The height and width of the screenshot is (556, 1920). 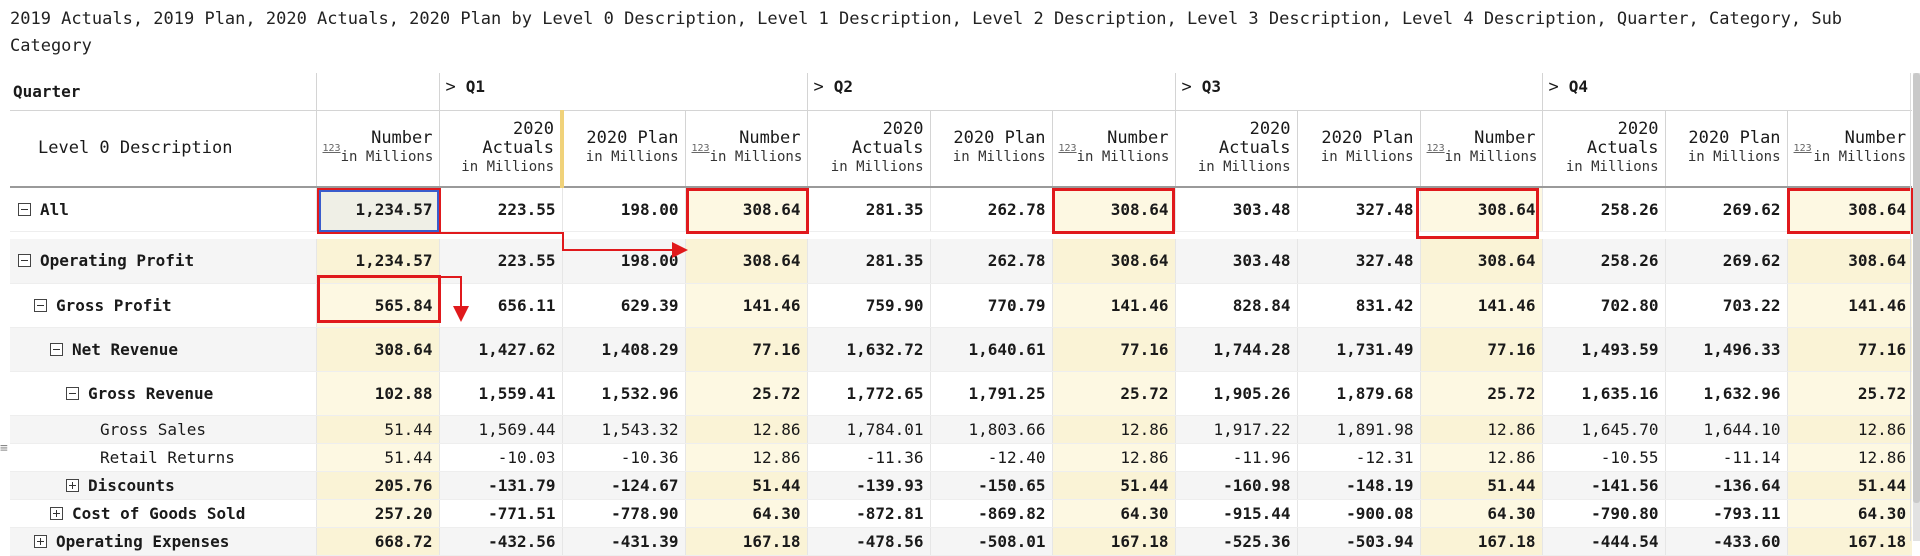 What do you see at coordinates (1236, 457) in the screenshot?
I see `value-cell: -11.96` at bounding box center [1236, 457].